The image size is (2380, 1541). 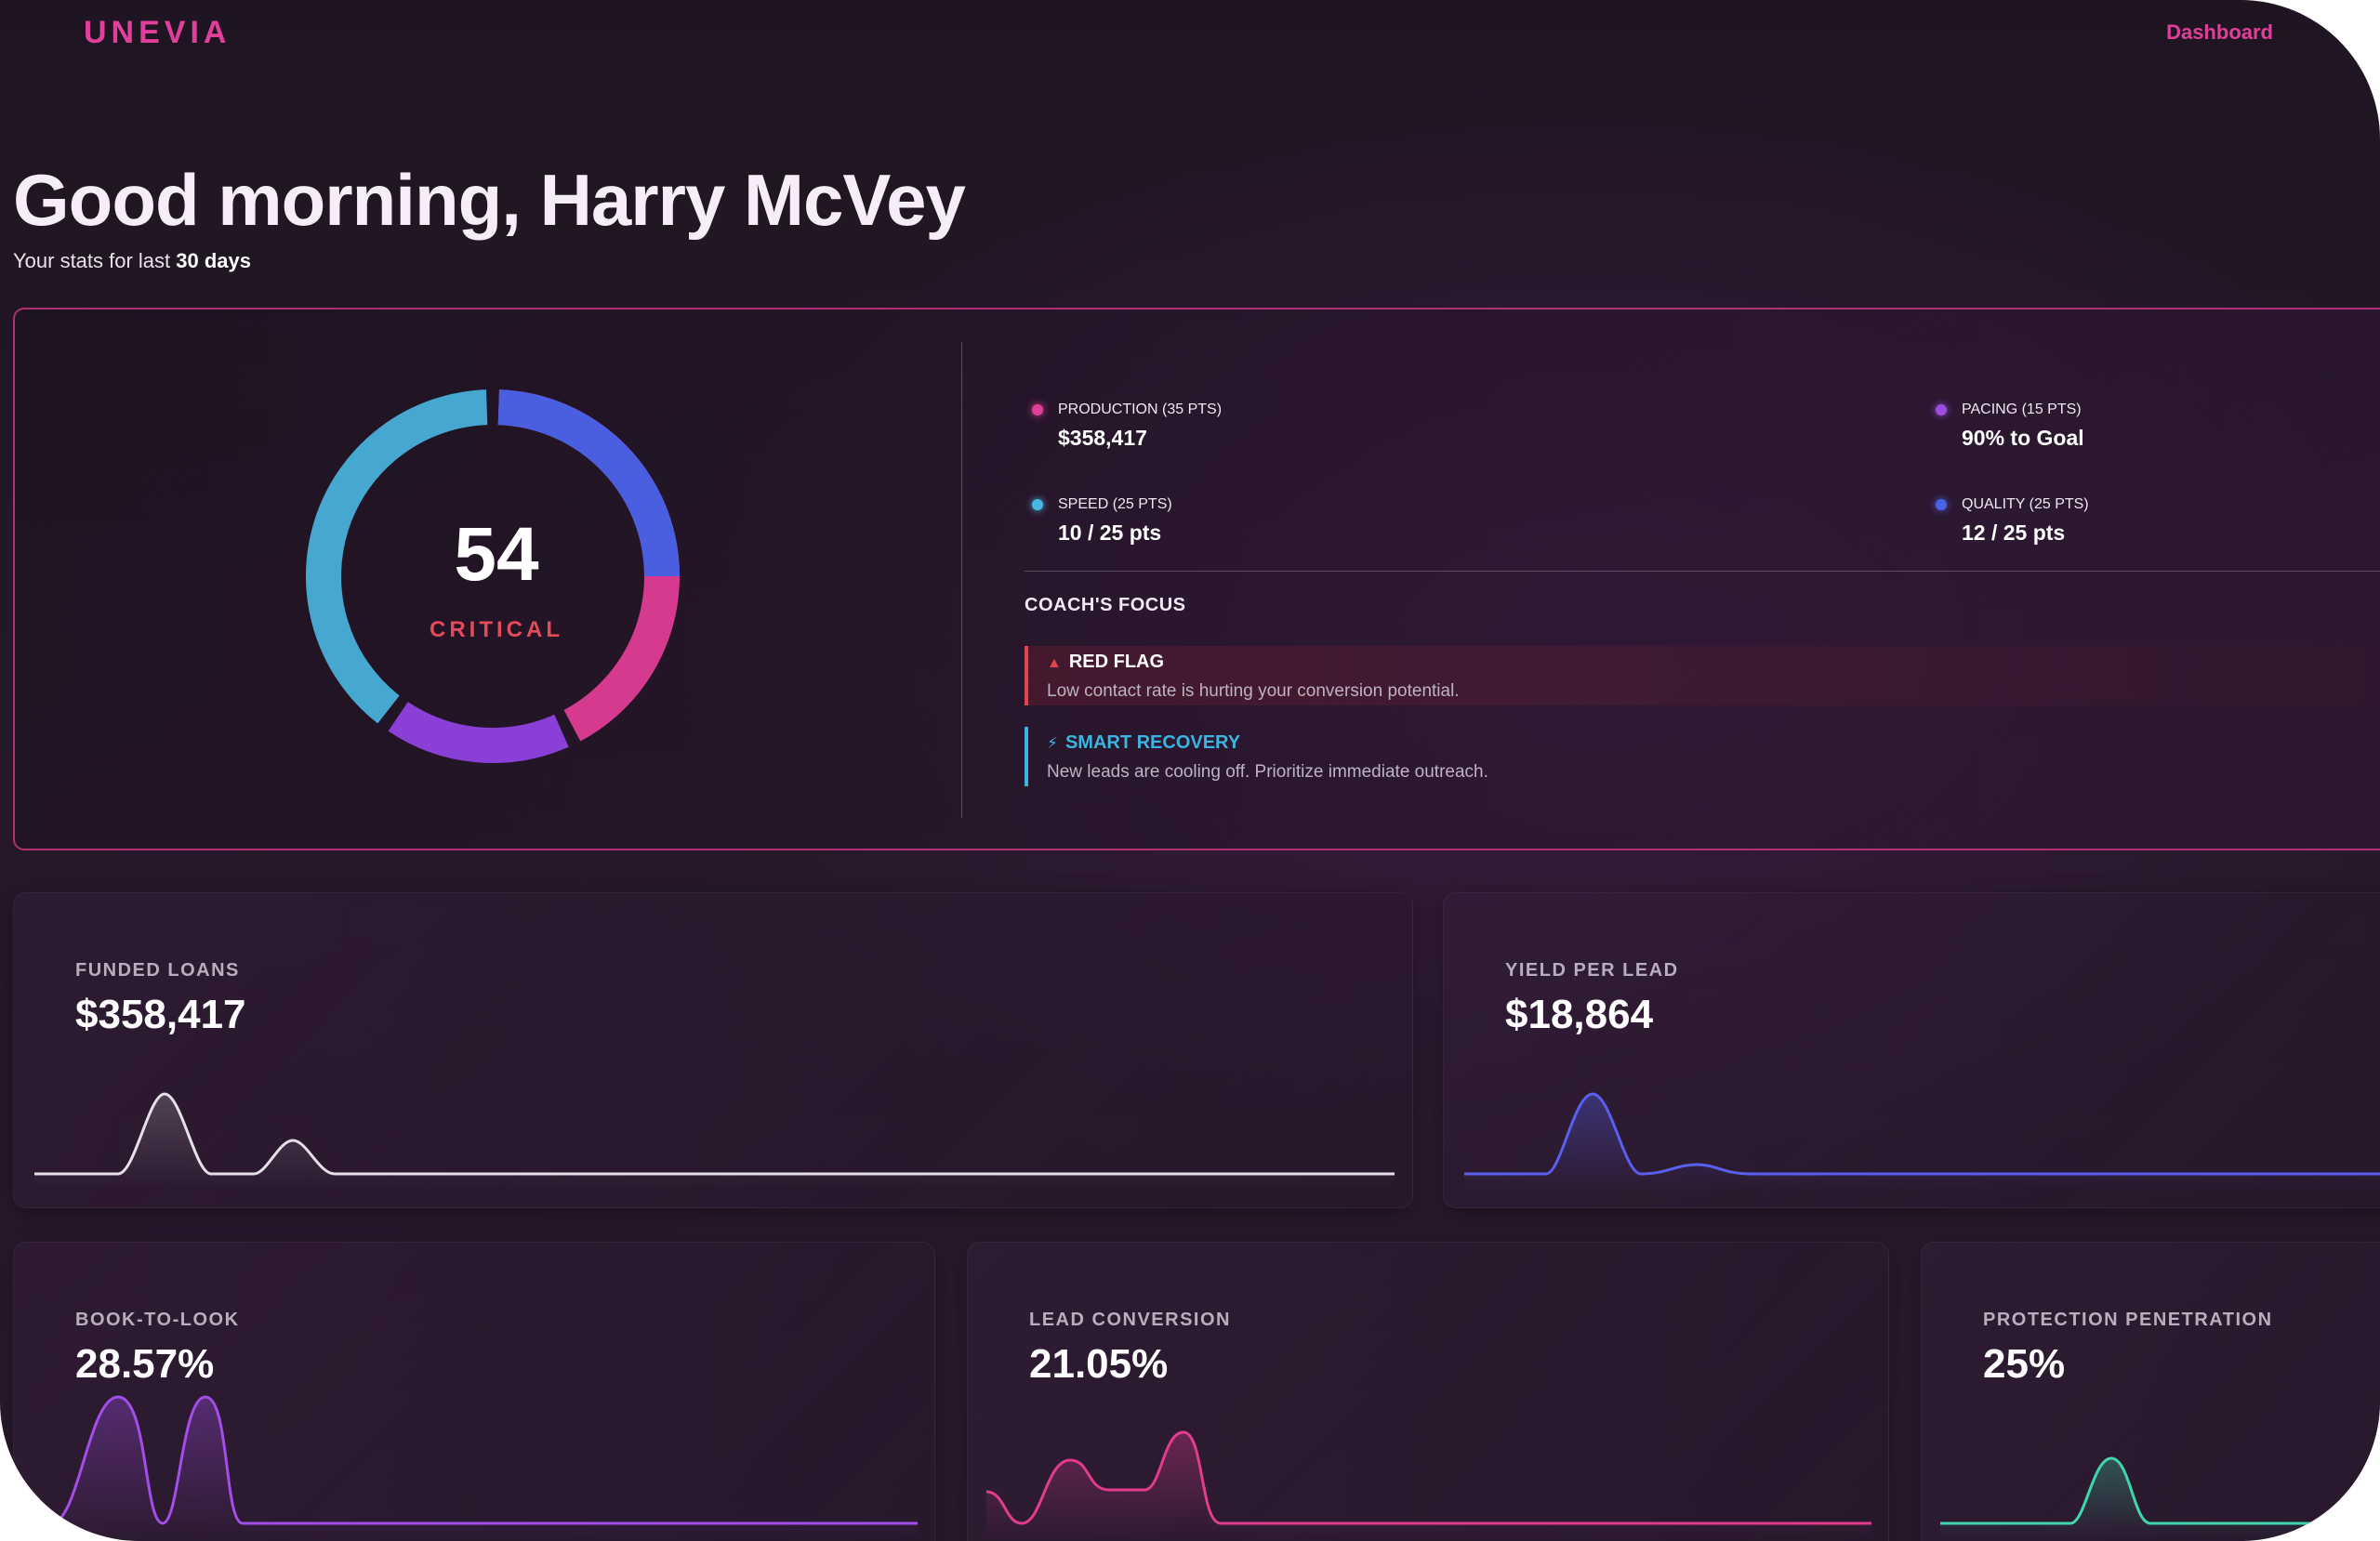 I want to click on score-value: 54, so click(x=496, y=554).